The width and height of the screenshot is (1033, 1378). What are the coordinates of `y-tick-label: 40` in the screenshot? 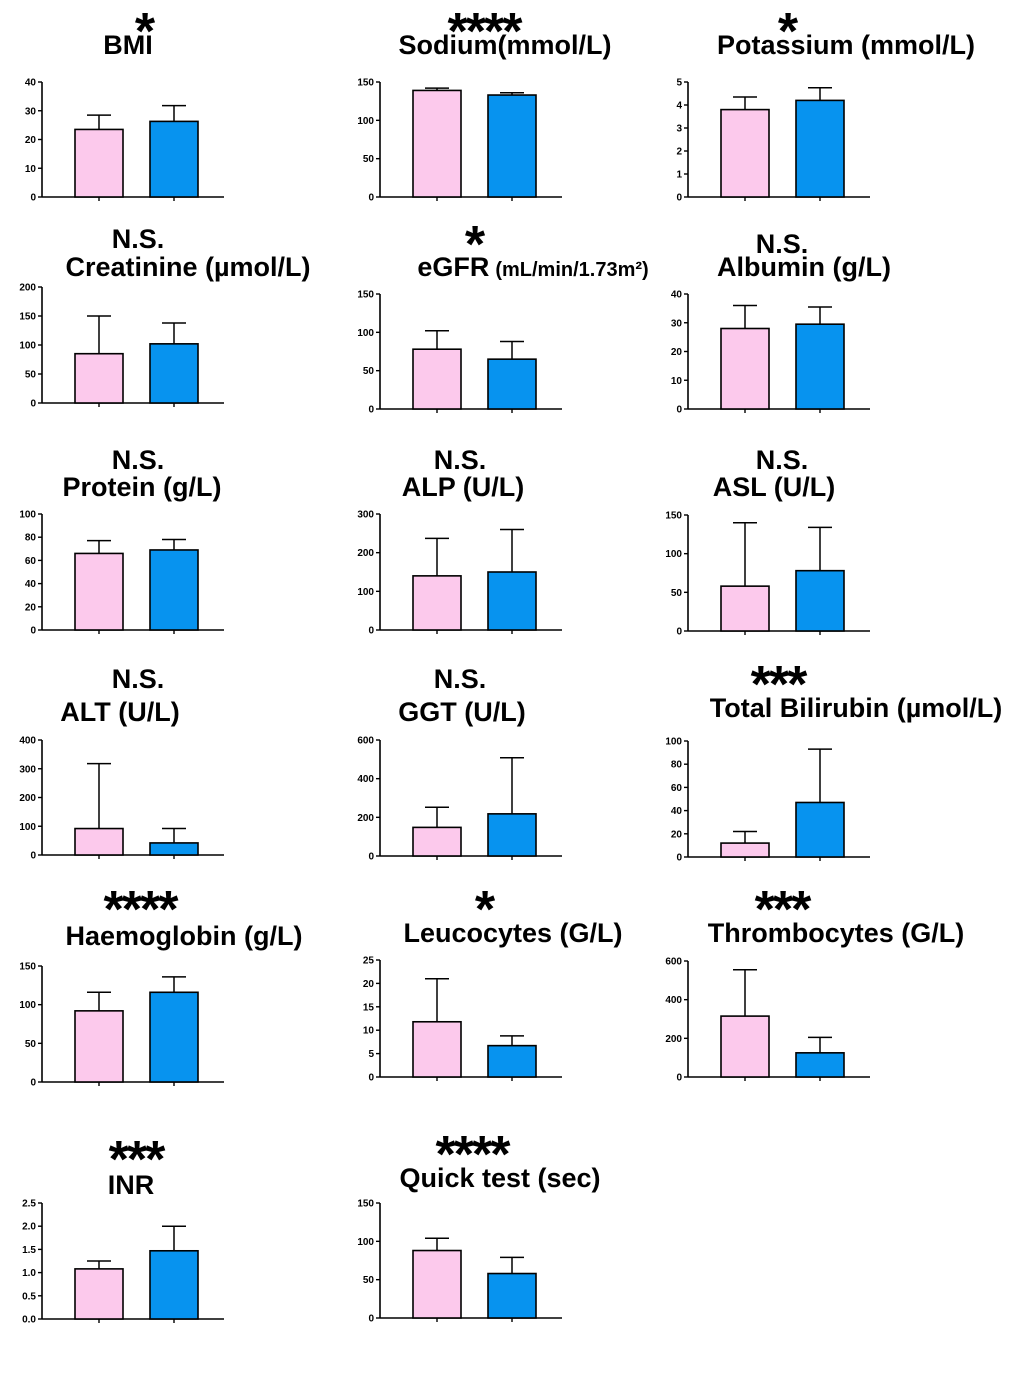 It's located at (677, 295).